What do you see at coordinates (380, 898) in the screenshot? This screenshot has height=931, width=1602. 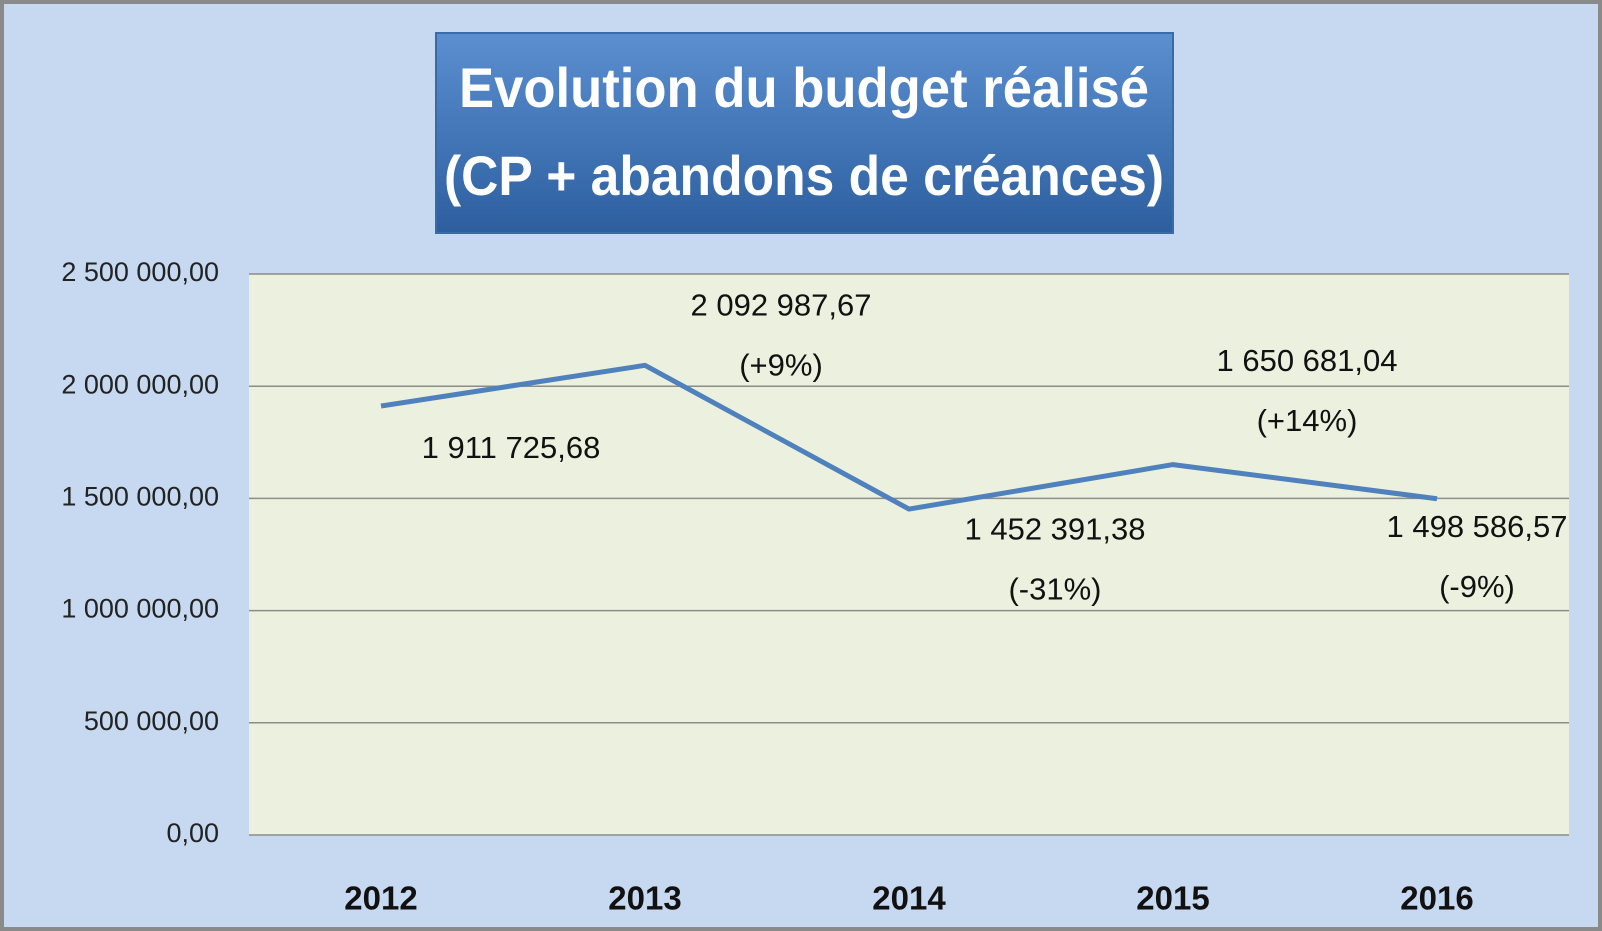 I see `x-tick-label: 2012` at bounding box center [380, 898].